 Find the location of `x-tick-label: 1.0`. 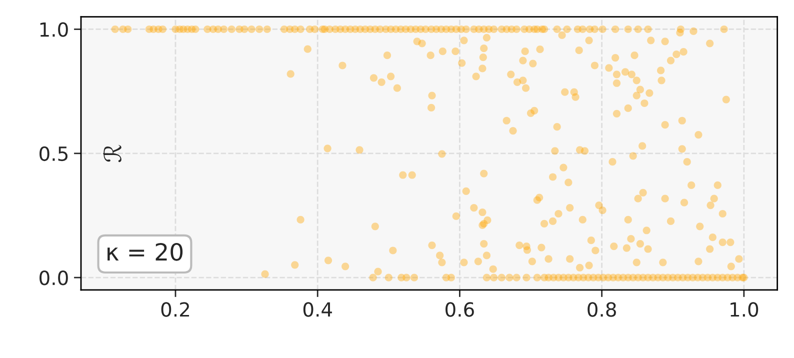

x-tick-label: 1.0 is located at coordinates (744, 309).